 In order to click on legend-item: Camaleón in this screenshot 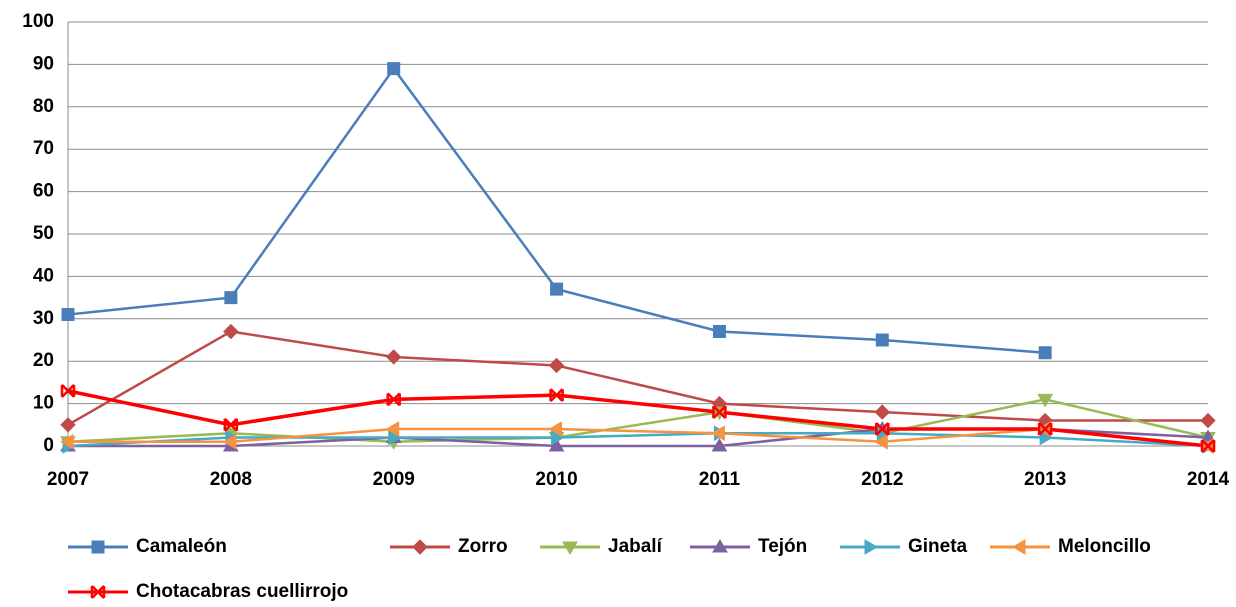, I will do `click(147, 546)`.